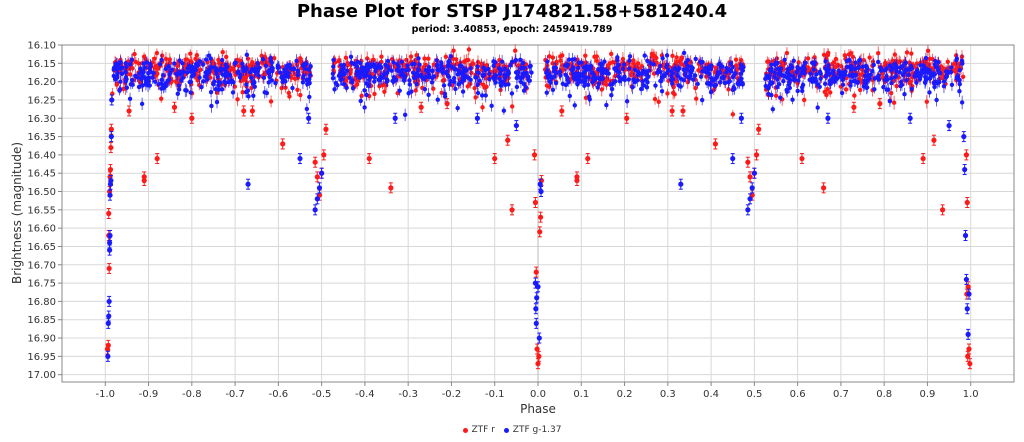 The width and height of the screenshot is (1024, 442). I want to click on x-tick-label: 0.0, so click(538, 394).